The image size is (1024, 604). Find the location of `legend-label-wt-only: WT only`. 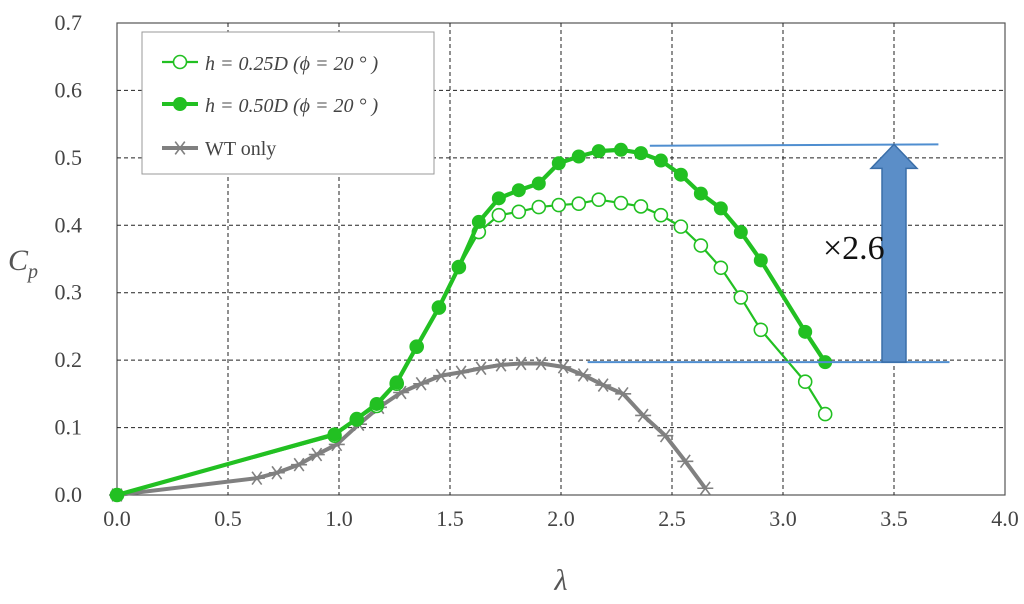

legend-label-wt-only: WT only is located at coordinates (240, 149).